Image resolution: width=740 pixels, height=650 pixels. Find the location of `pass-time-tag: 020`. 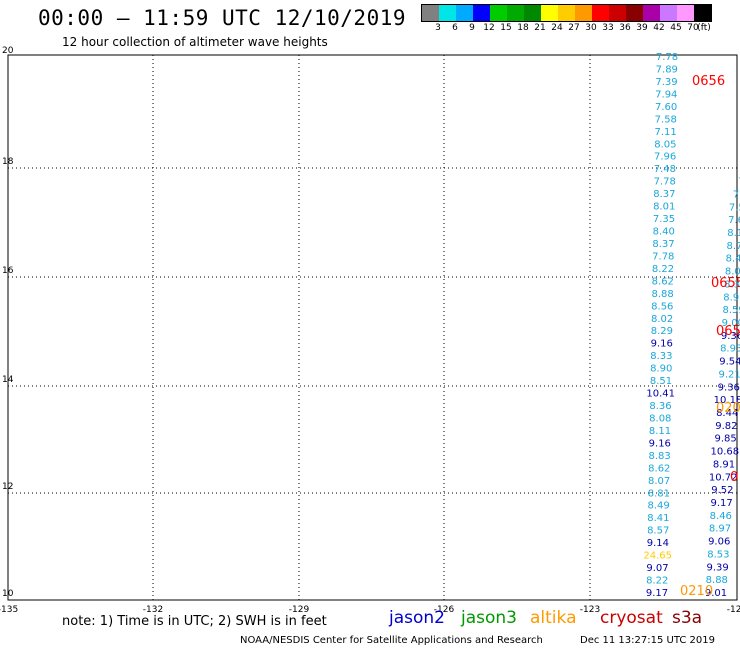

pass-time-tag: 020 is located at coordinates (728, 408).